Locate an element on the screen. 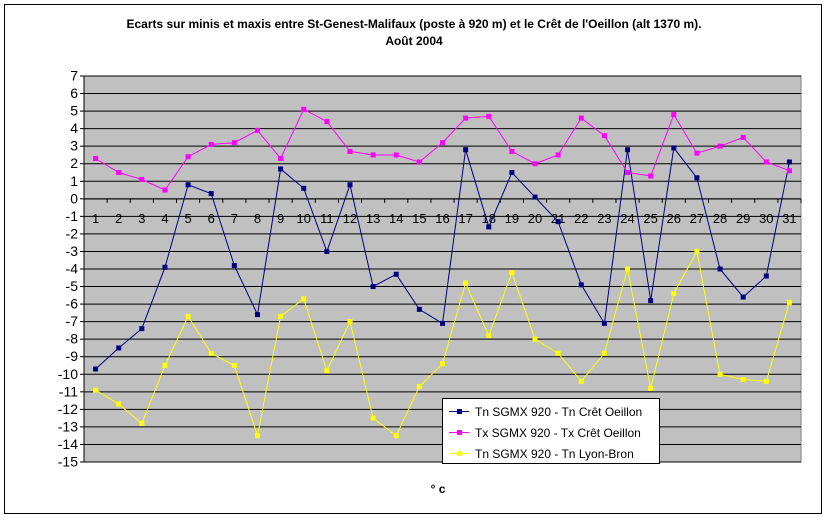  x-tick-label: 9 is located at coordinates (280, 218).